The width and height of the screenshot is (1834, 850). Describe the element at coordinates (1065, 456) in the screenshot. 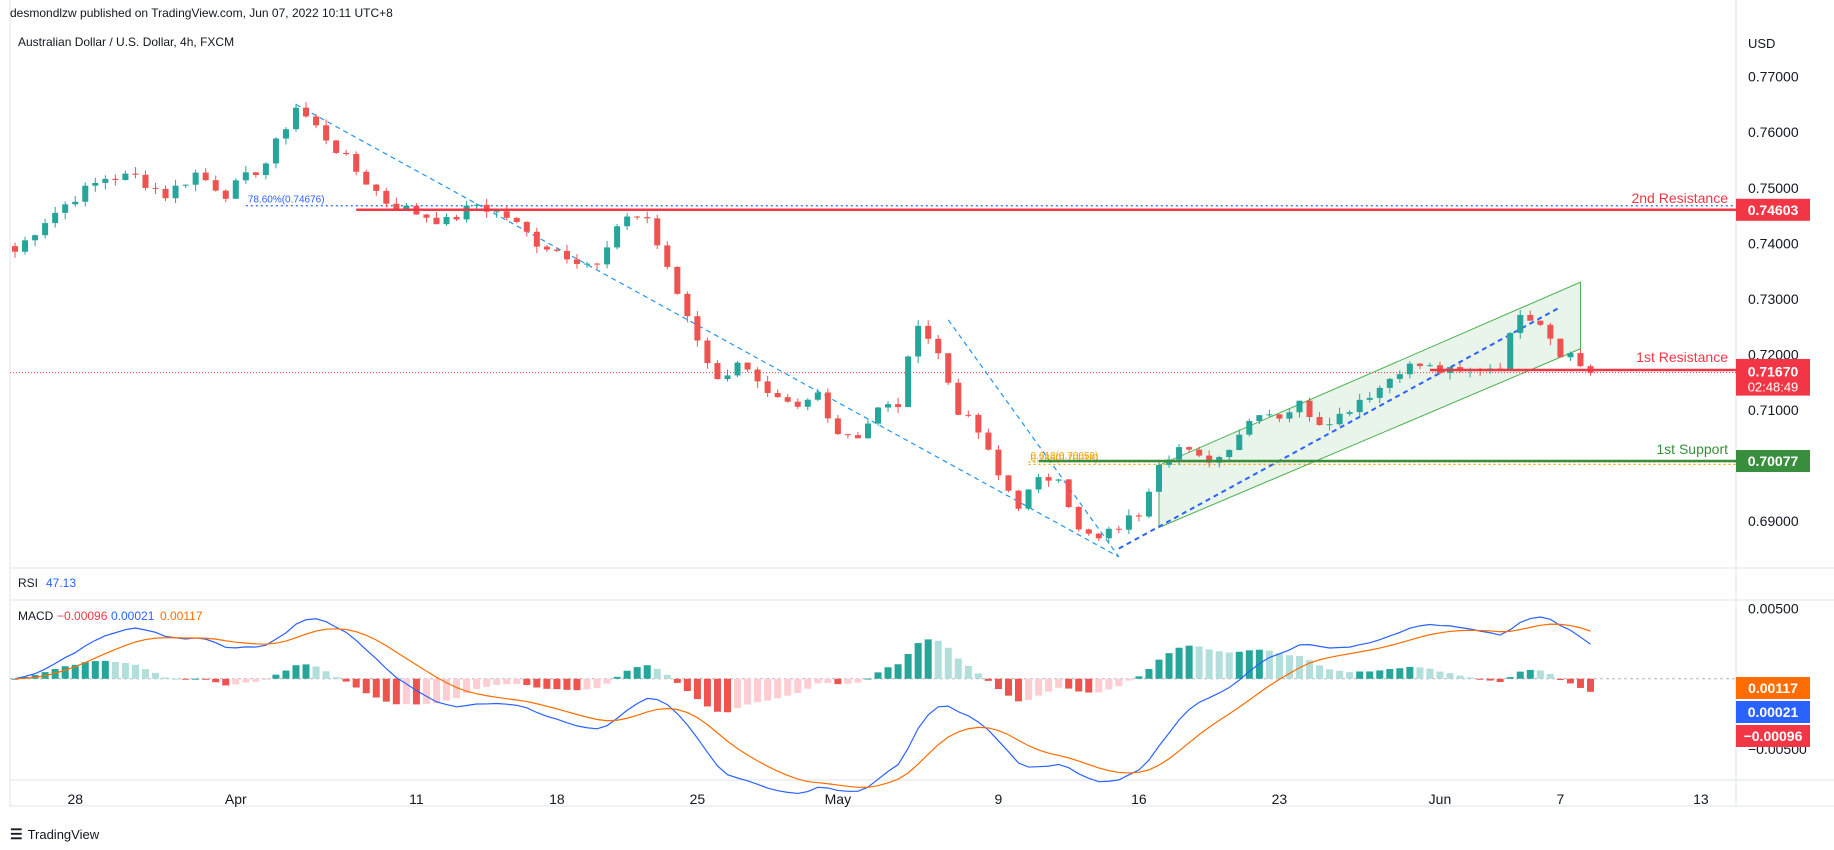

I see `fib-level-label: 0.618(0.70059)` at that location.